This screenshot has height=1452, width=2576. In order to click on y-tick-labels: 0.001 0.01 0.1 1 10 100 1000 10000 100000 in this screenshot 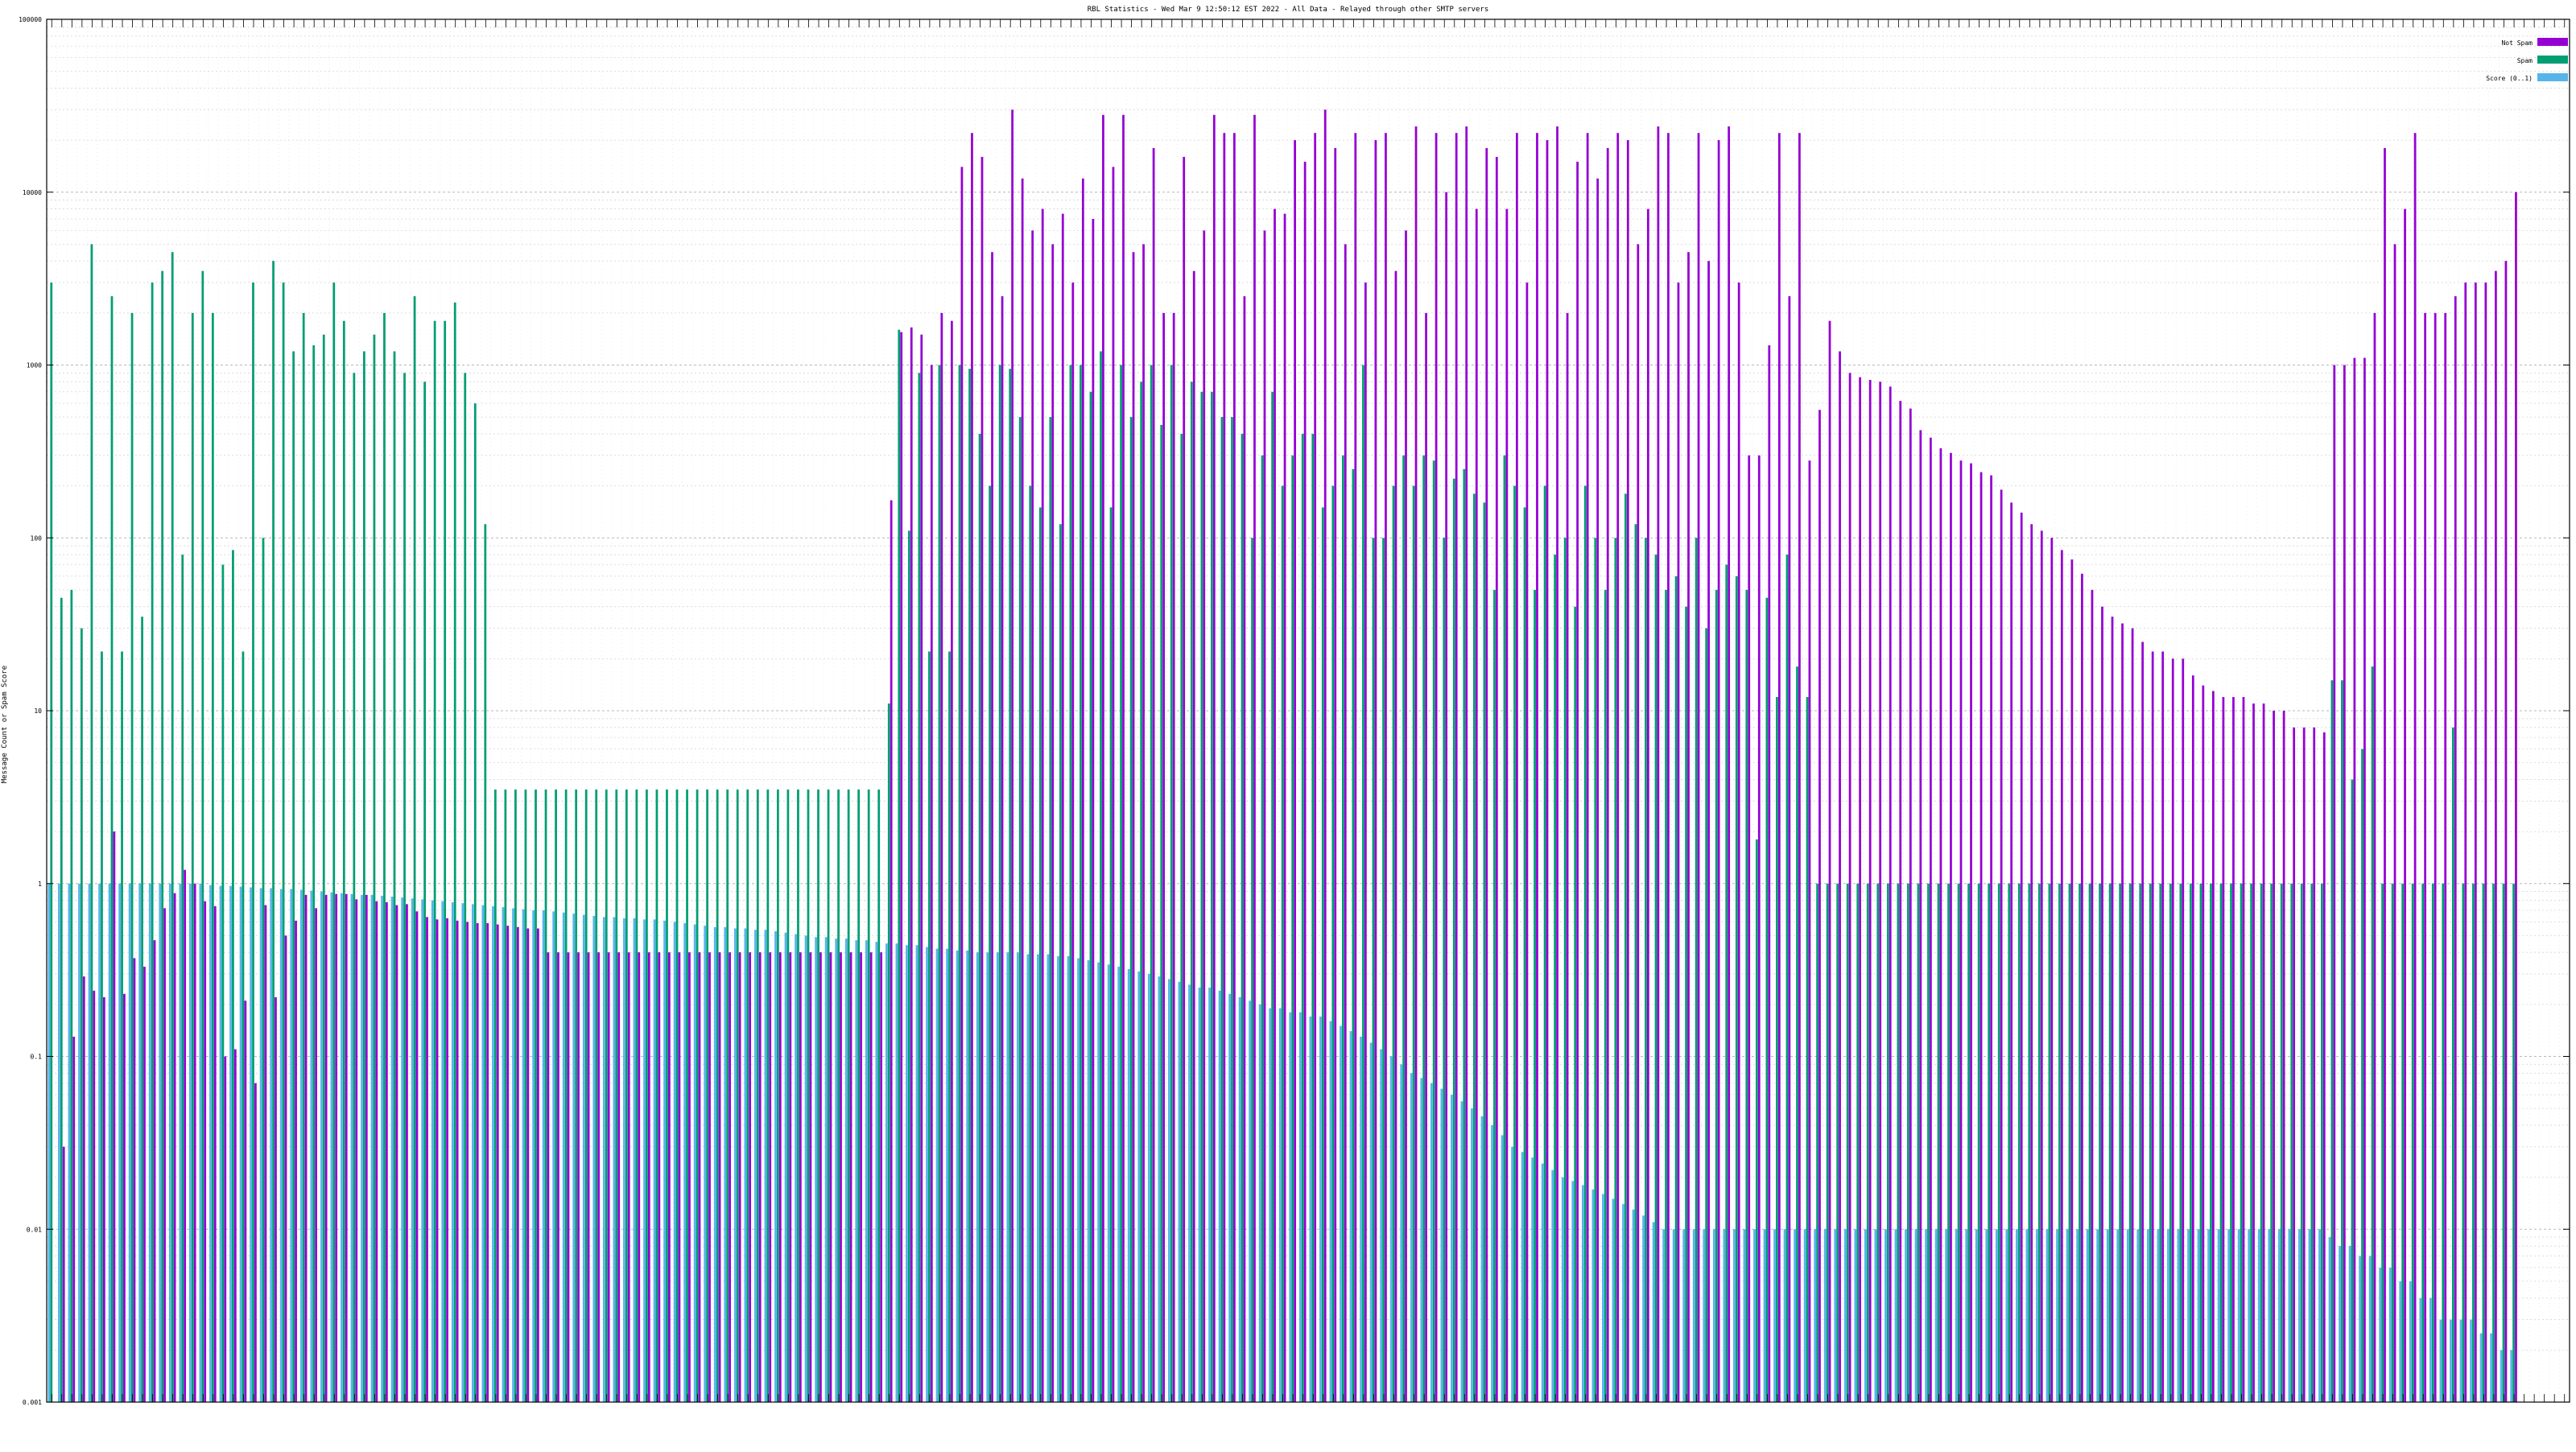, I will do `click(30, 711)`.